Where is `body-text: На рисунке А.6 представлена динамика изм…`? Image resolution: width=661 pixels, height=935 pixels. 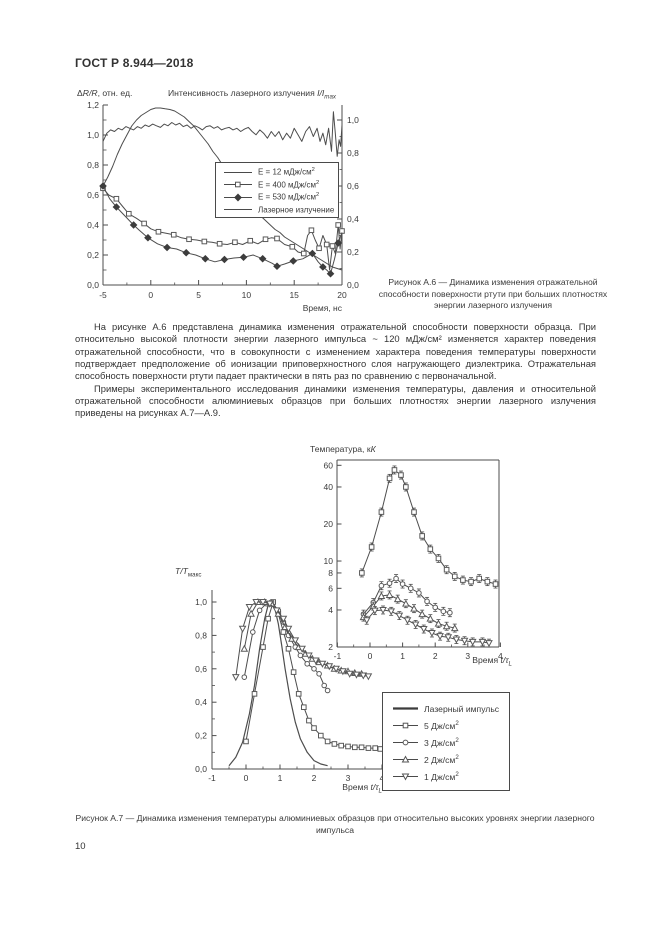 body-text: На рисунке А.6 представлена динамика изм… is located at coordinates (335, 370).